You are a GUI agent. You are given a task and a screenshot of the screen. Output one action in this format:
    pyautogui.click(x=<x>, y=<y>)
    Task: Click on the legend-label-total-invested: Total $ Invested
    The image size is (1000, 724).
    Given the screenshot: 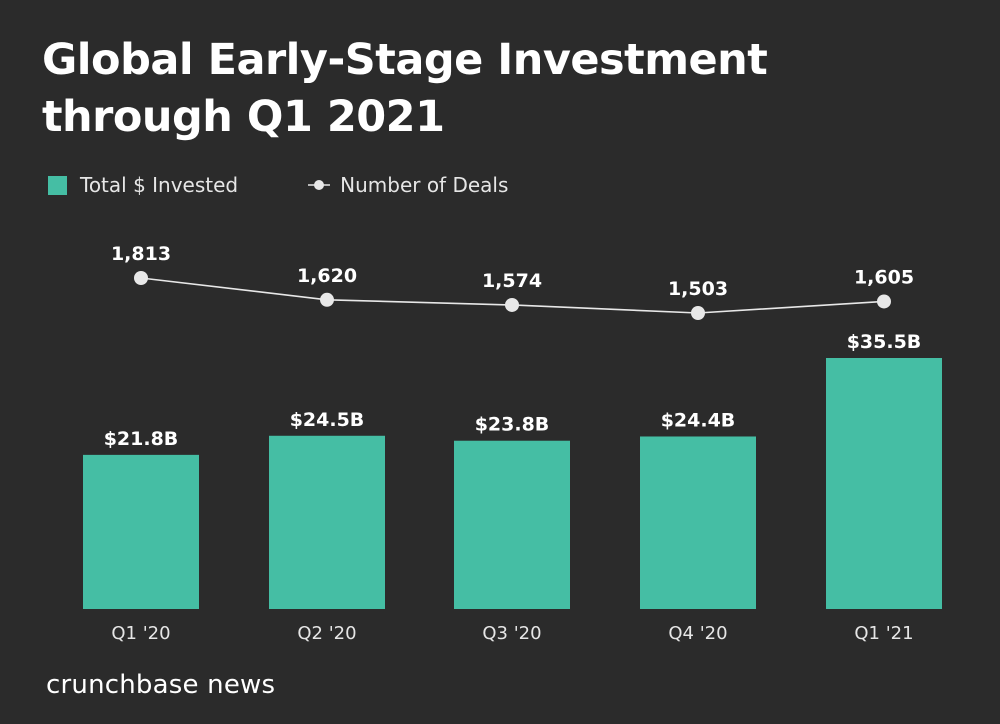 What is the action you would take?
    pyautogui.click(x=159, y=185)
    